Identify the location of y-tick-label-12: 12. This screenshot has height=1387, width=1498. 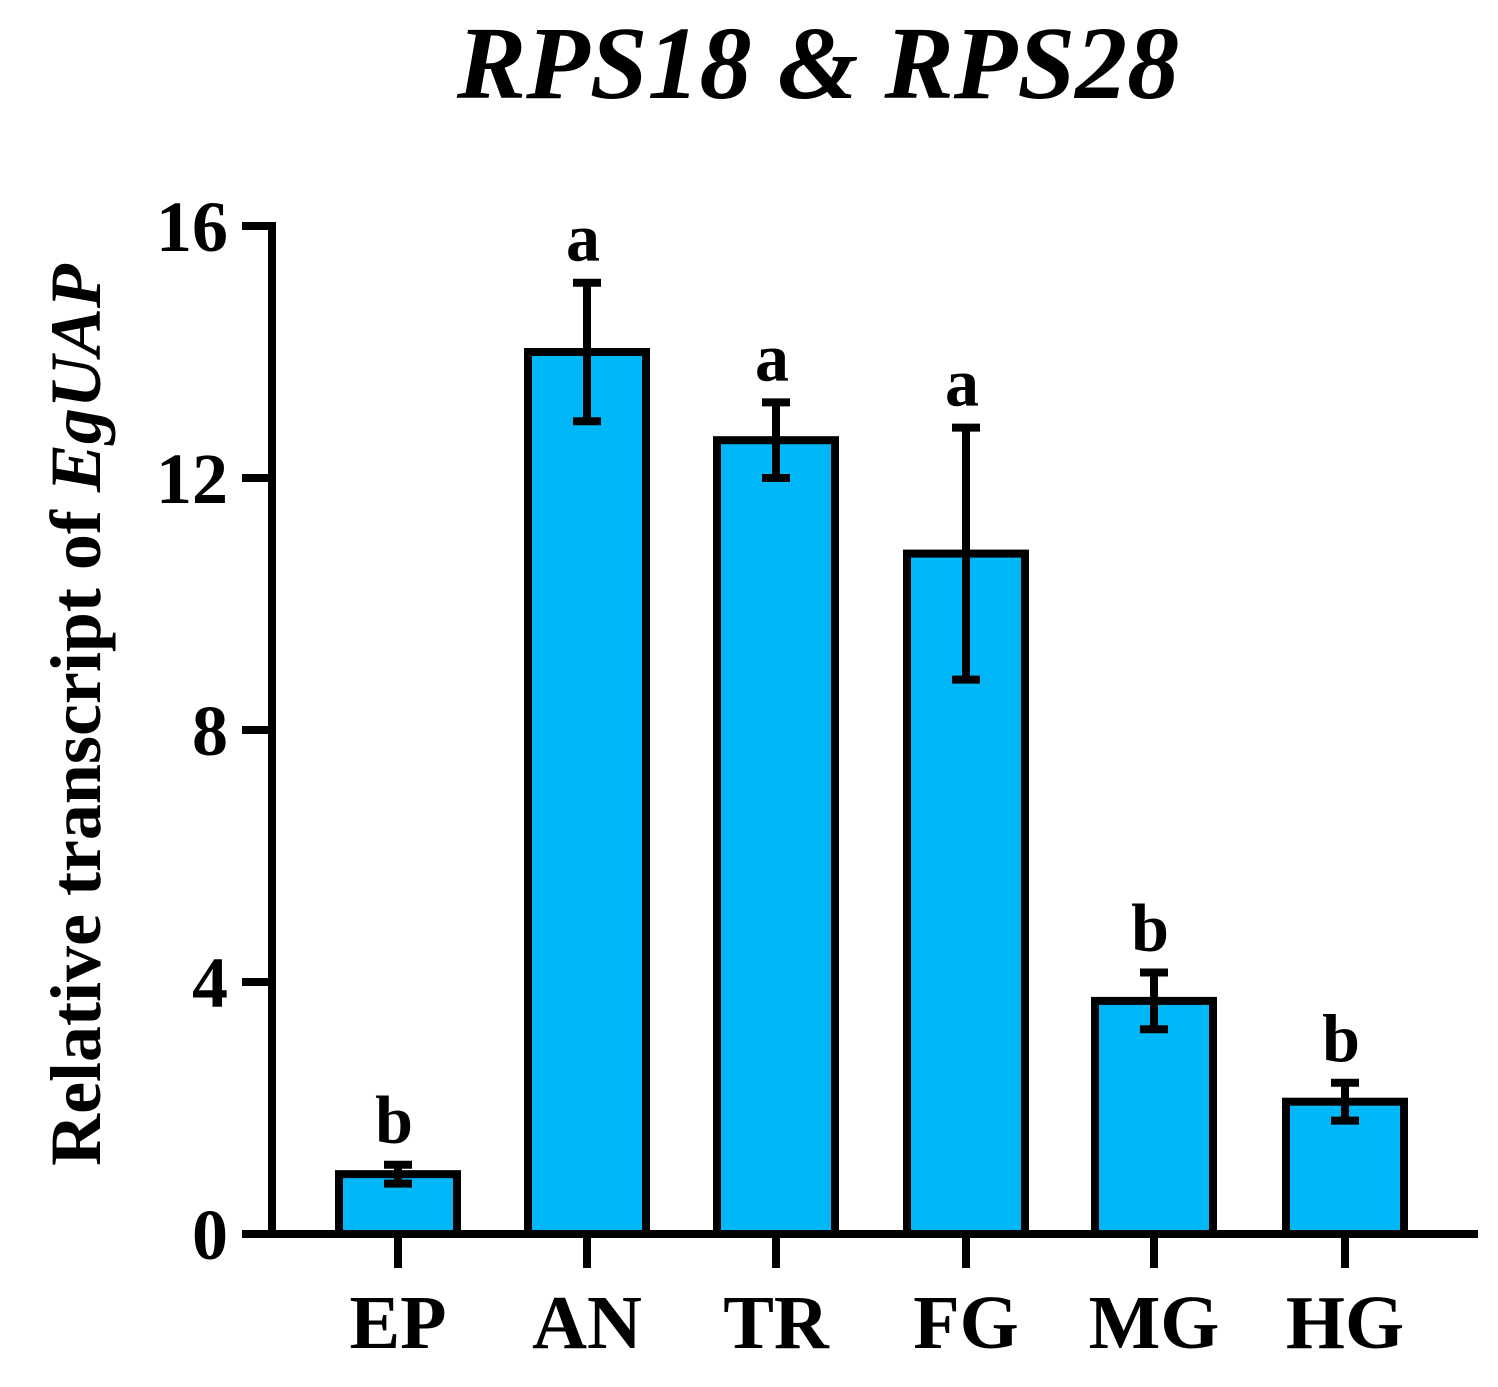
(192, 479).